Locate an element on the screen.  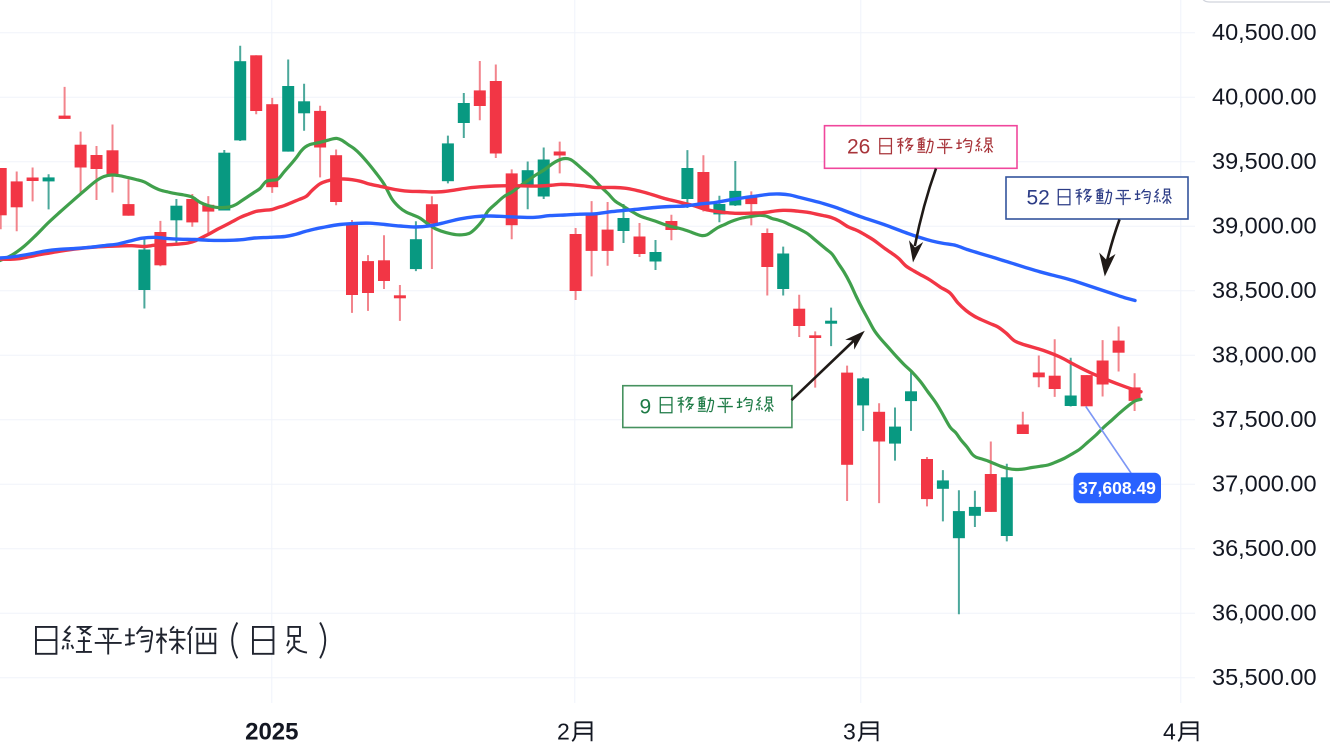
svg-text: 39,000.00 is located at coordinates (1264, 226).